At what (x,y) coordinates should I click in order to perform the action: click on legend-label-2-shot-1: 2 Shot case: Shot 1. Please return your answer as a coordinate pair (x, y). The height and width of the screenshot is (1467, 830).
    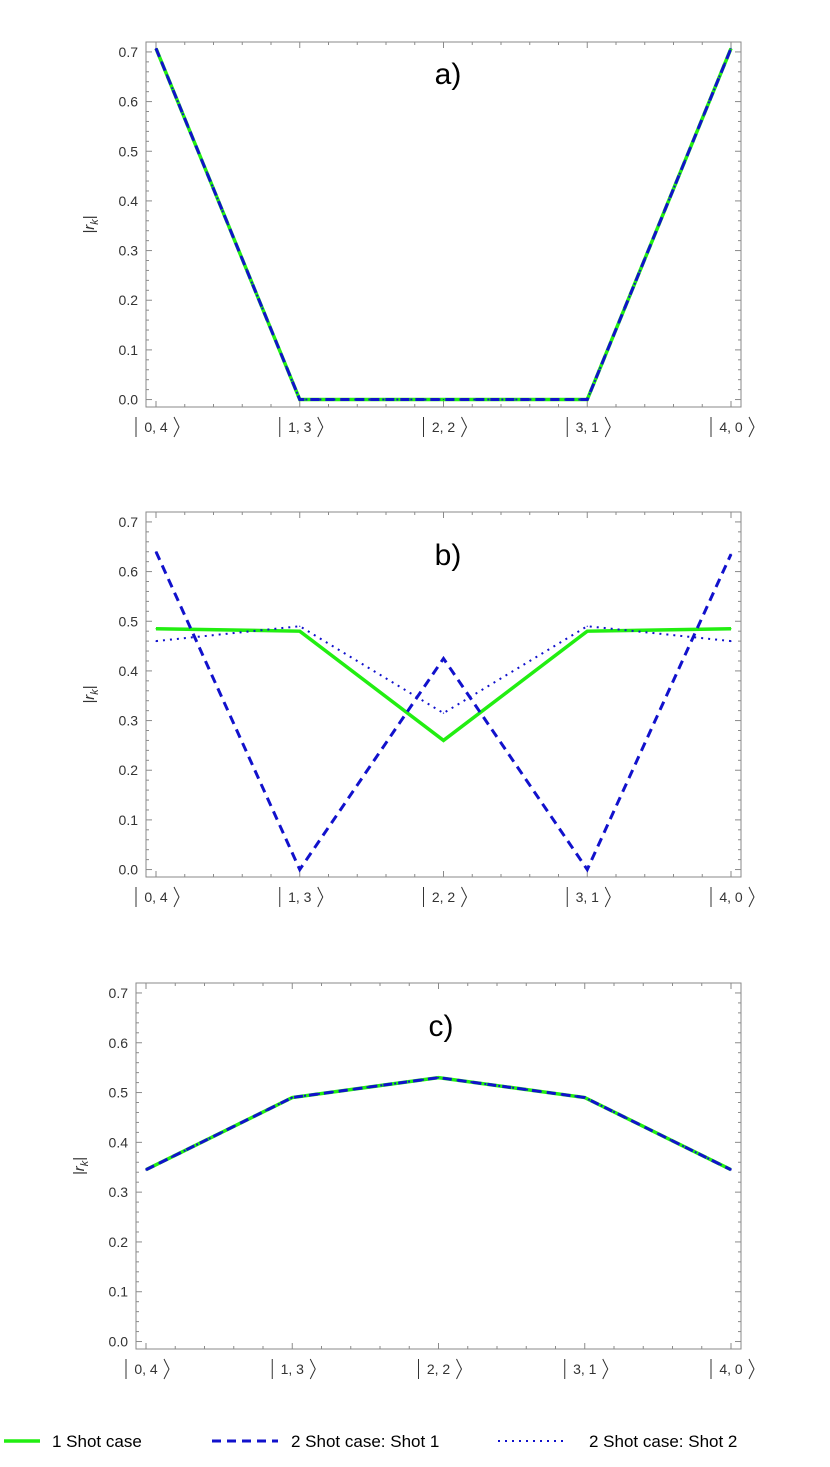
    Looking at the image, I should click on (365, 1441).